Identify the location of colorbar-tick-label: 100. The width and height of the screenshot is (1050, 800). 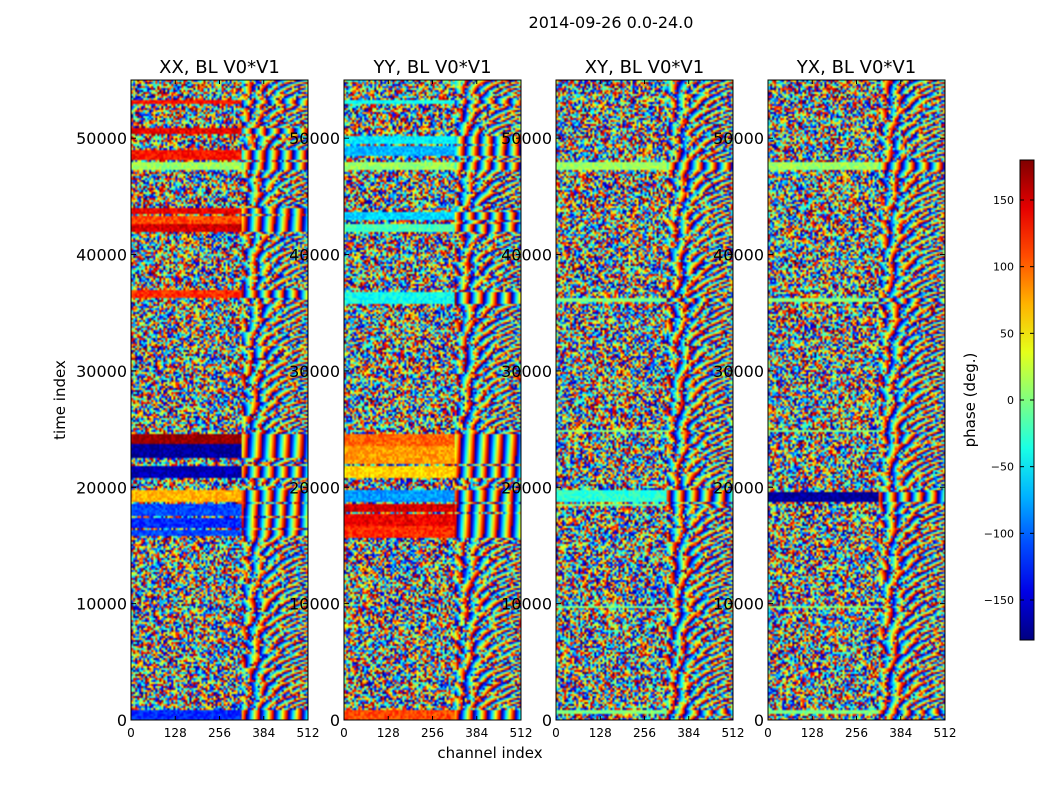
(1003, 267).